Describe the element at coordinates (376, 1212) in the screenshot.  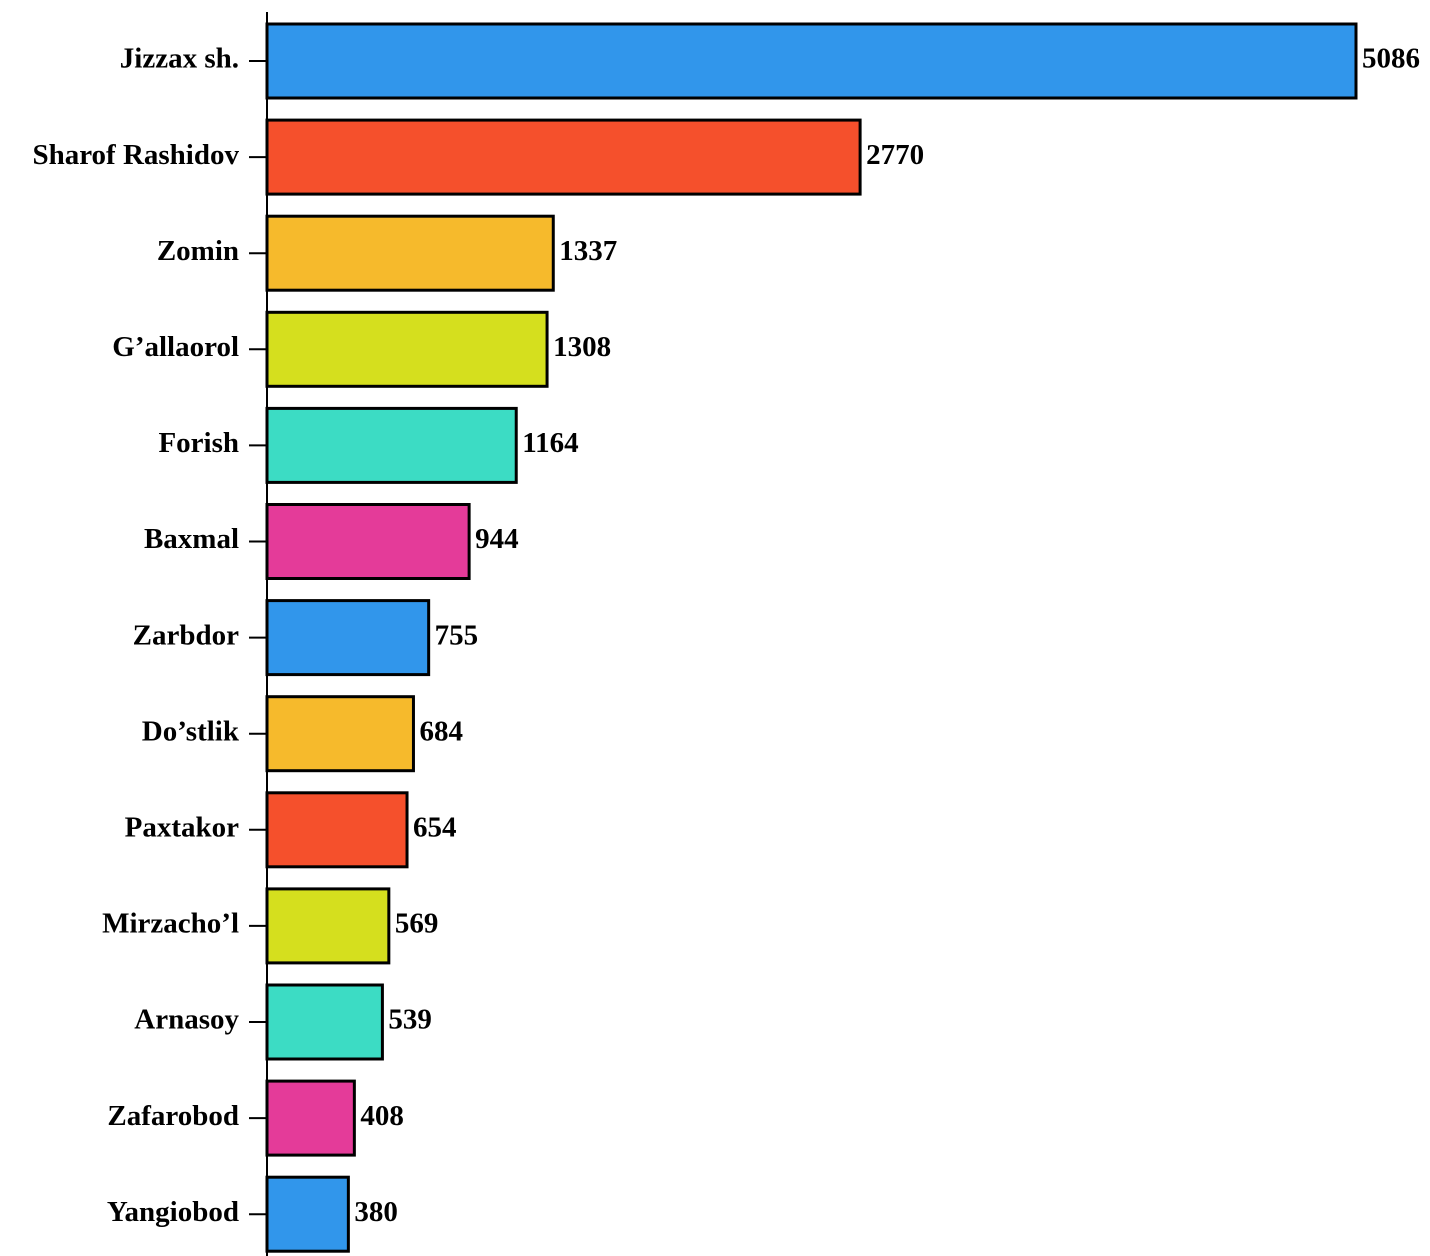
I see `value-label-yangiobod: 380` at that location.